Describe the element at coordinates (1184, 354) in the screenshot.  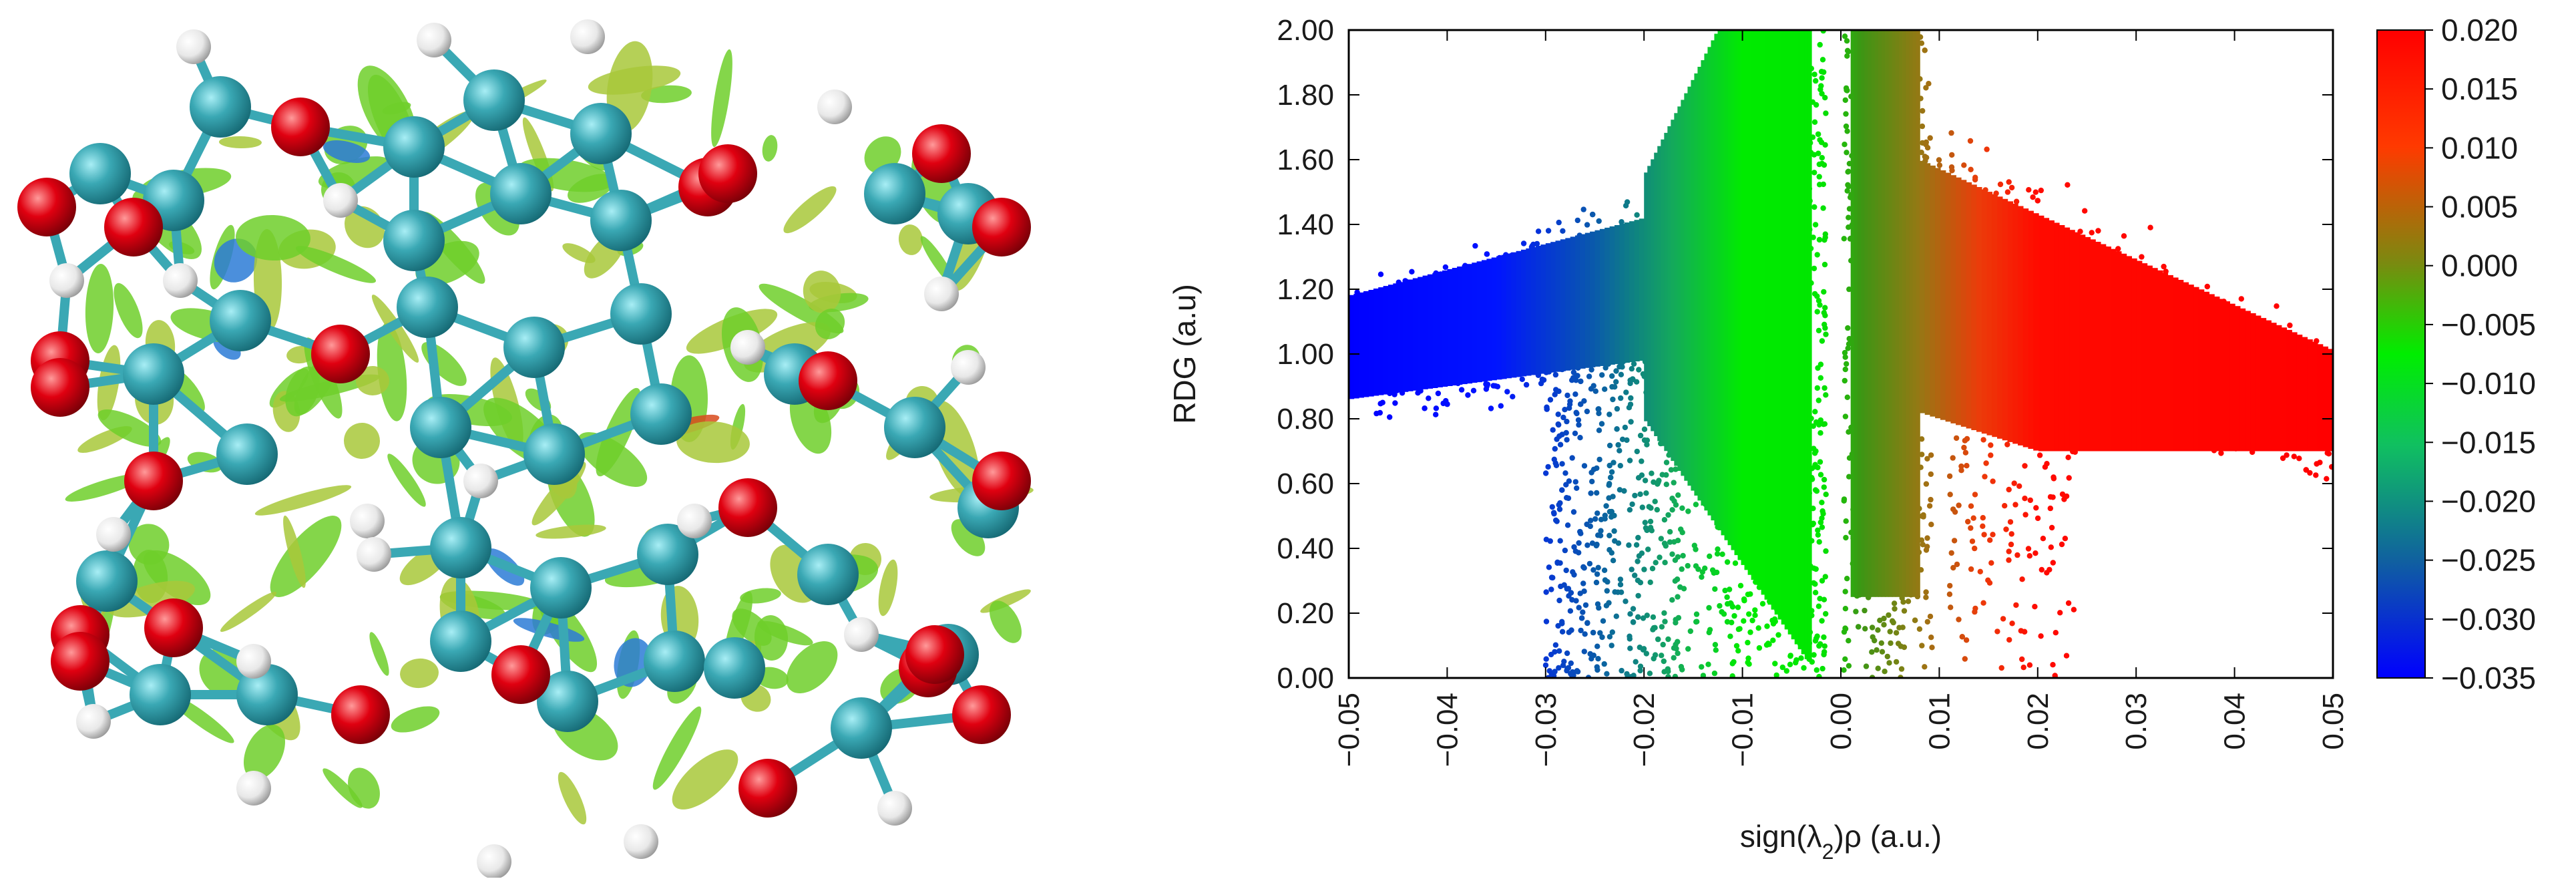
I see `y-axis-title: RDG (a.u)` at that location.